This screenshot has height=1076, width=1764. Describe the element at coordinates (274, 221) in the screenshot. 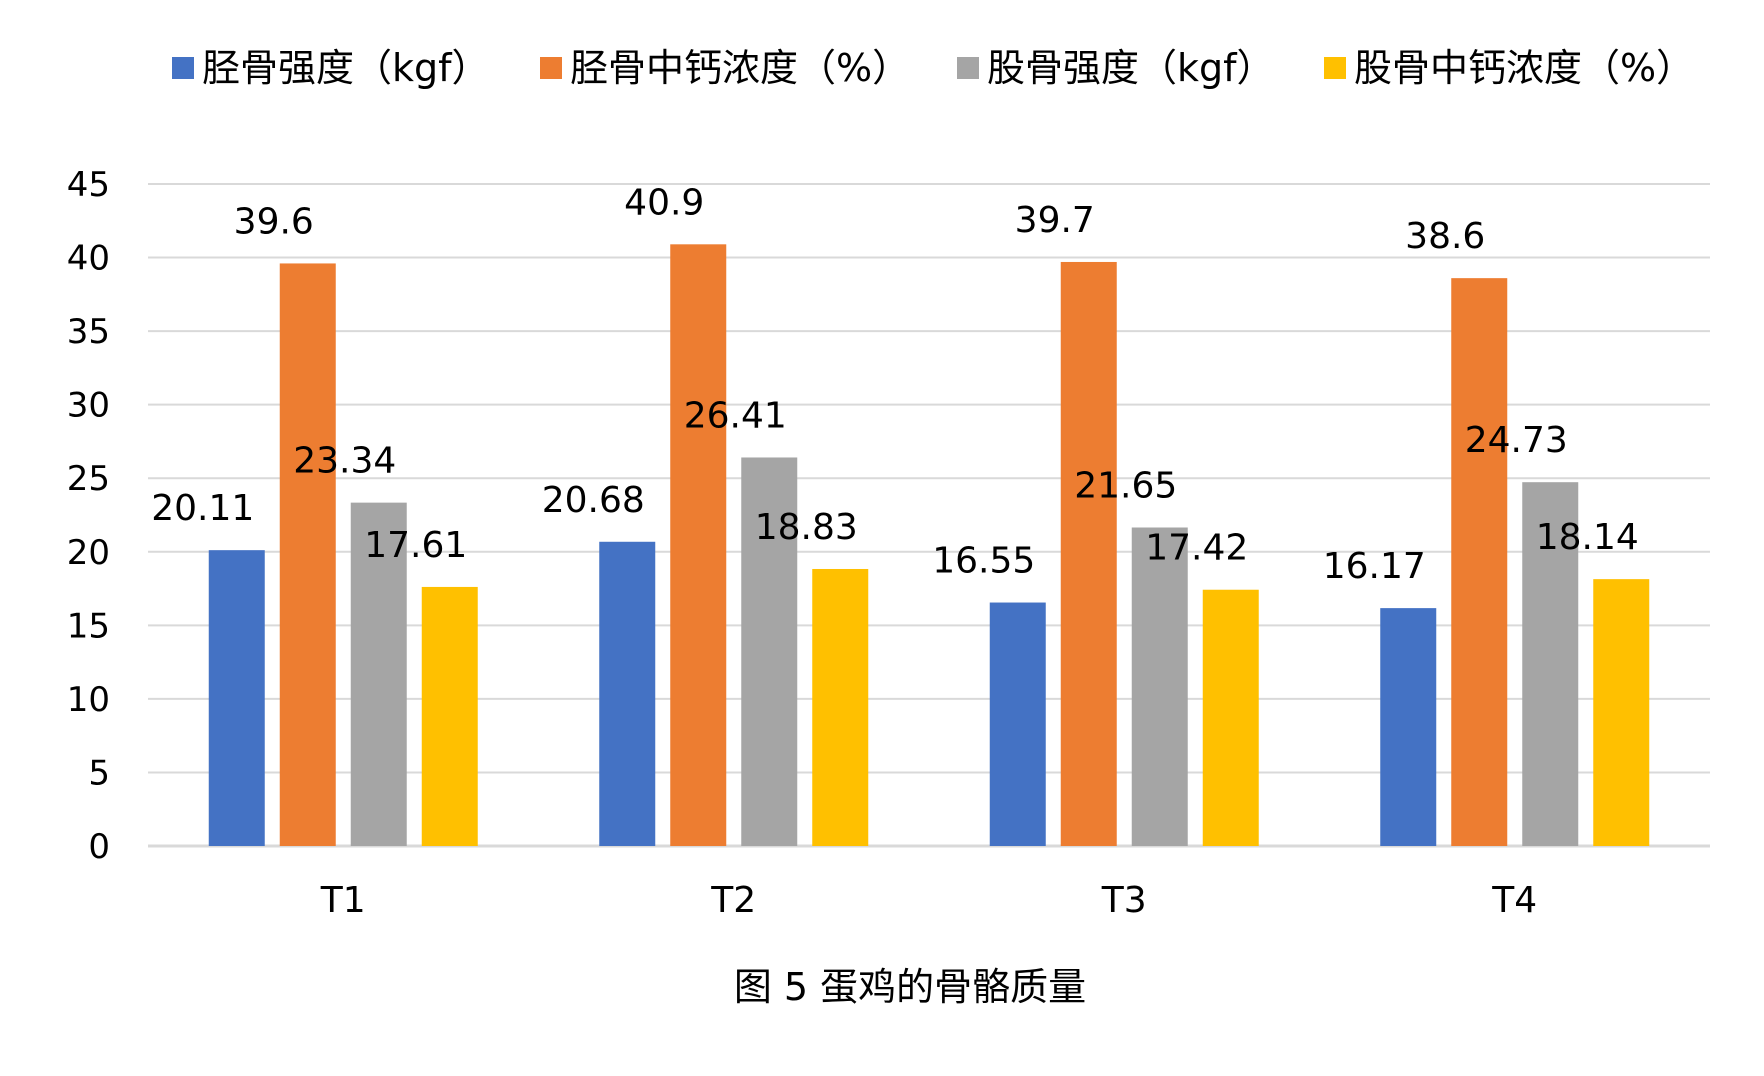

I see `data-label: 39.6` at that location.